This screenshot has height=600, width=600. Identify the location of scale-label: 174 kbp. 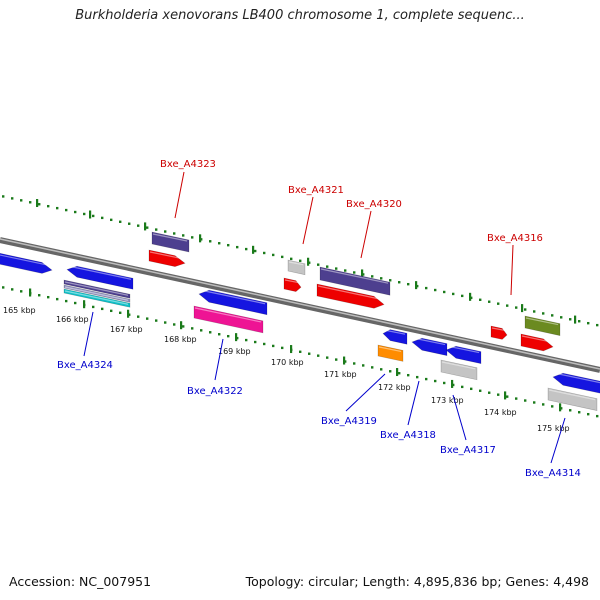
(500, 412).